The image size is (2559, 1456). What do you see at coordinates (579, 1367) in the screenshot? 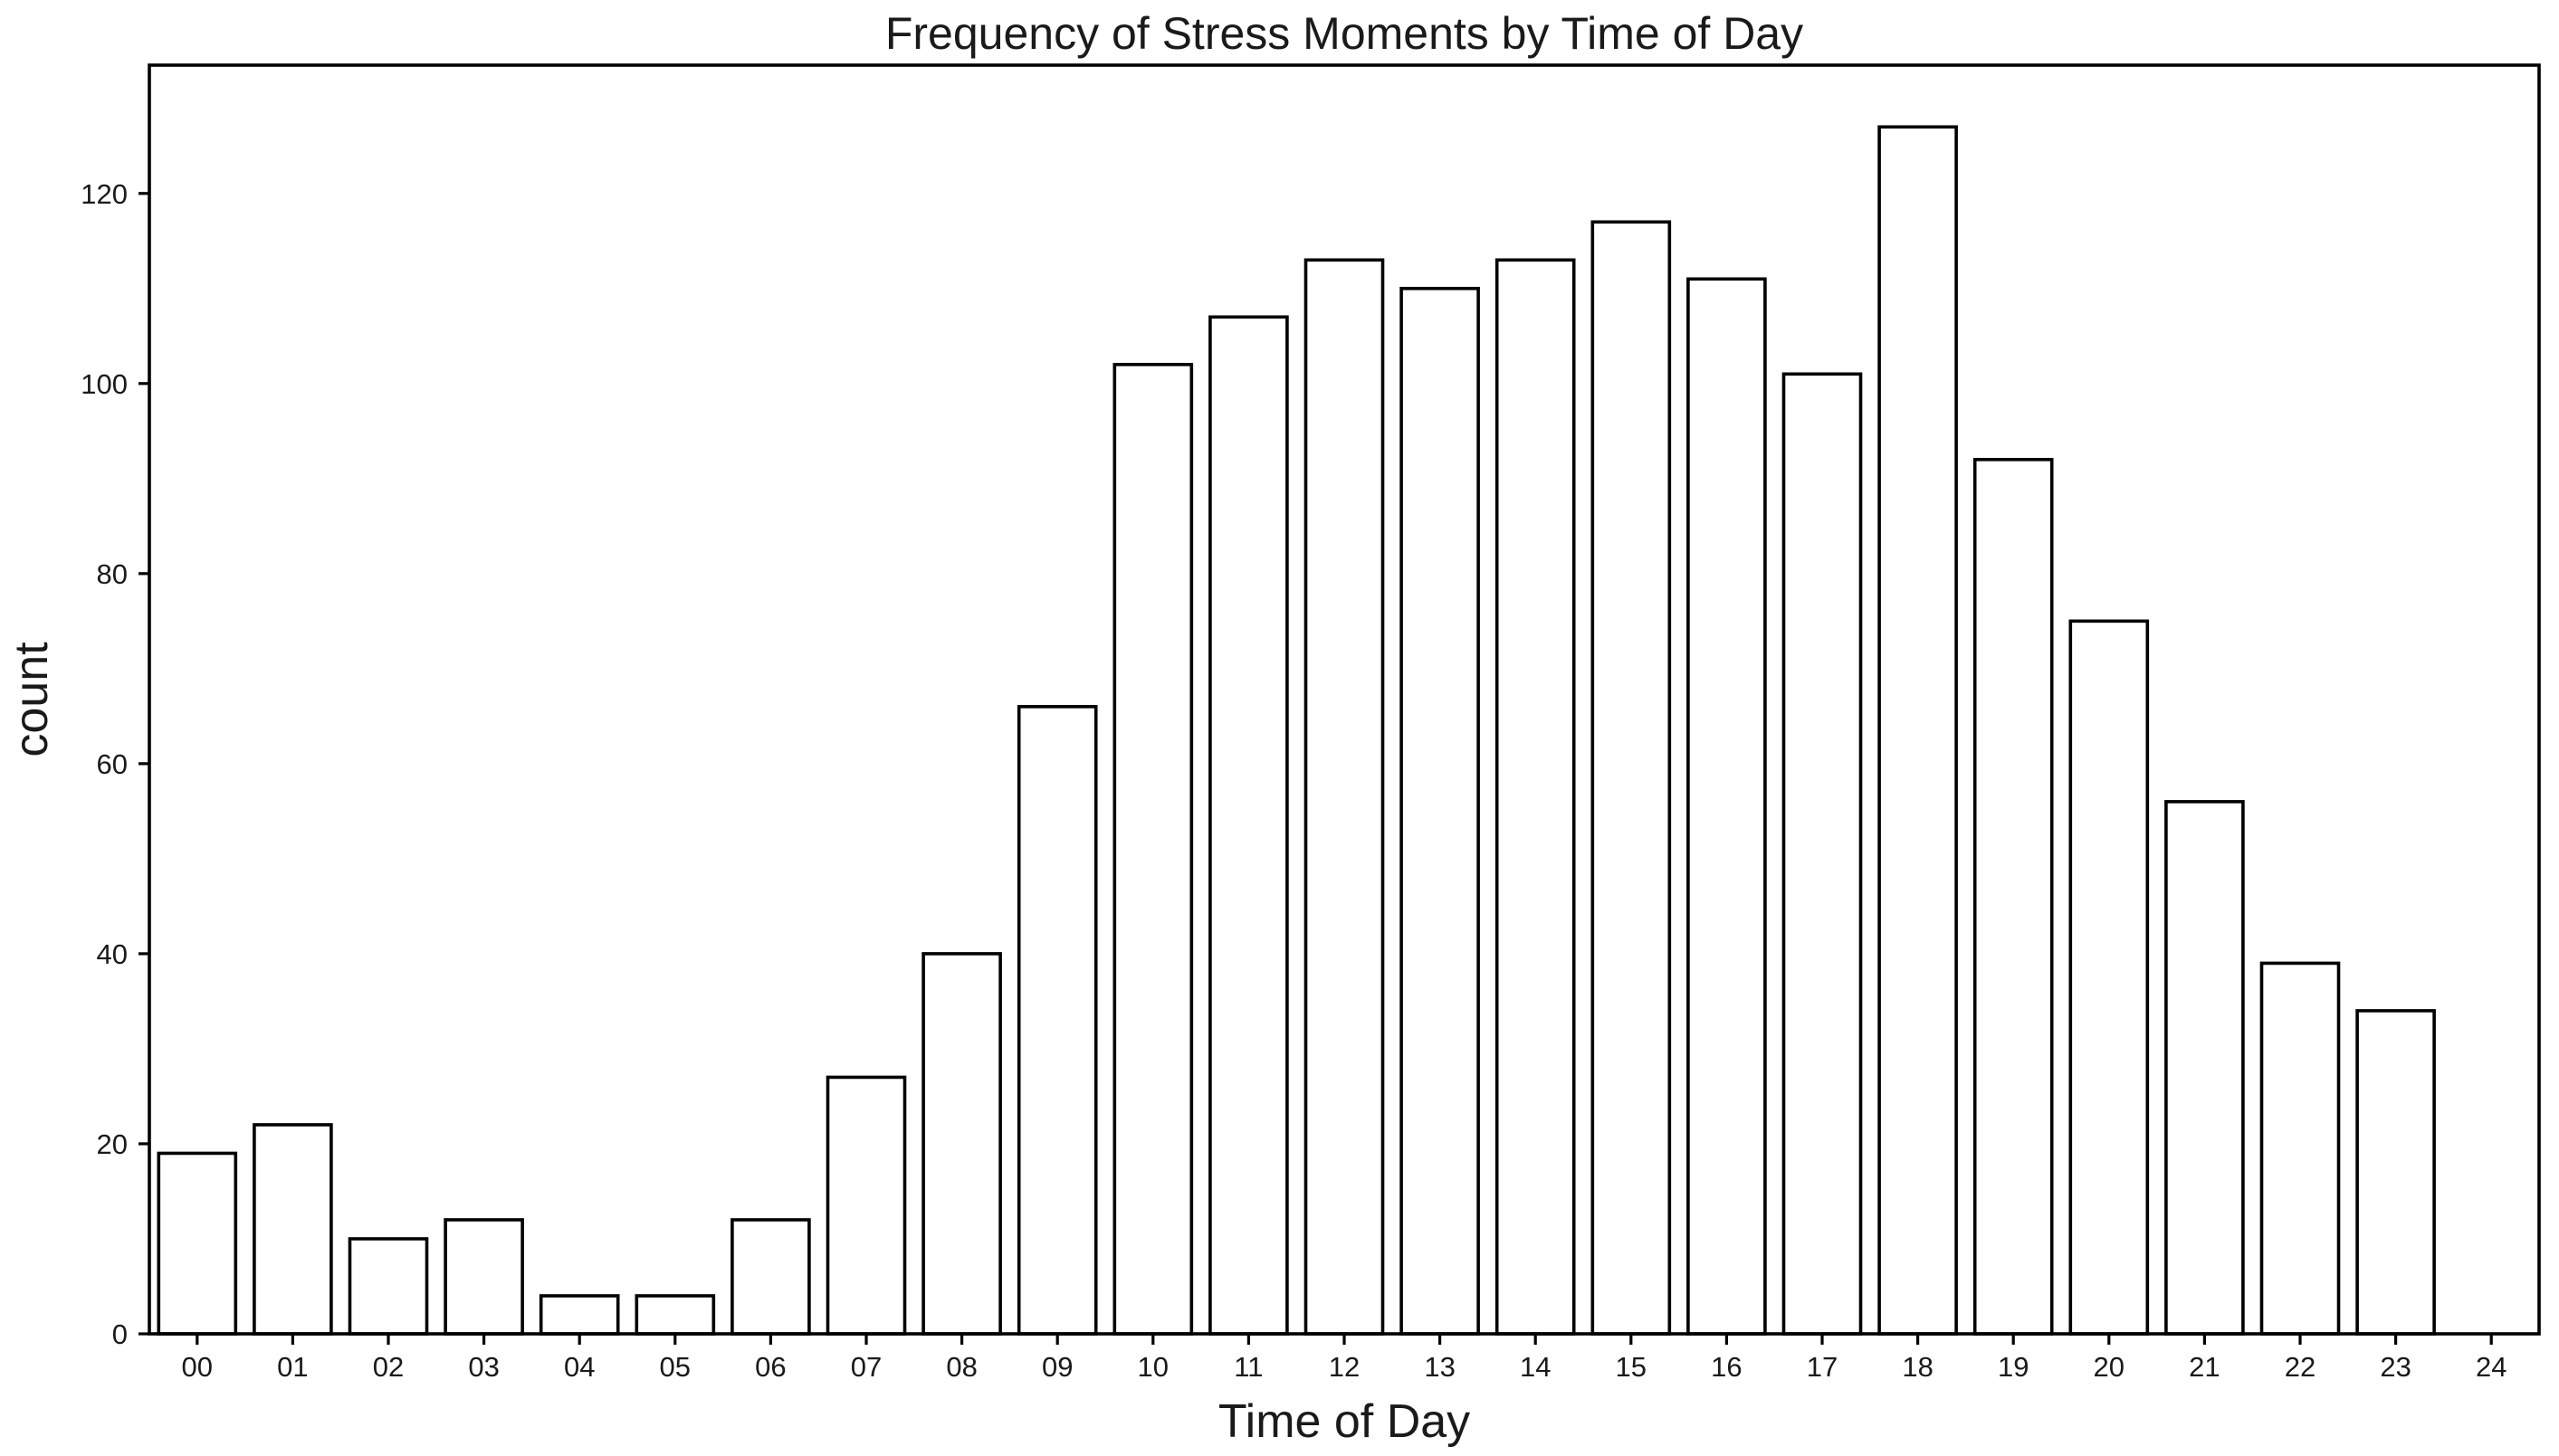
I see `x-tick-label: 04` at bounding box center [579, 1367].